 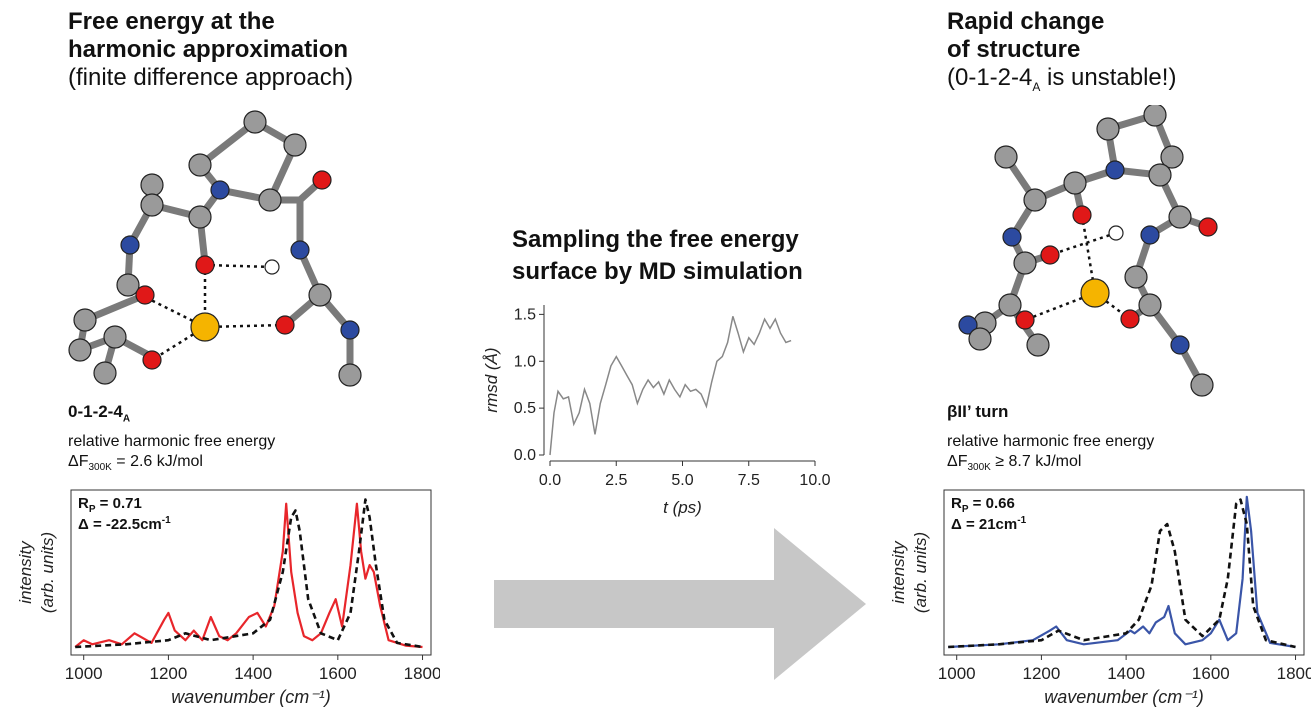 I want to click on right-energy: ΔF300K ≥ 8.7 kJ/mol, so click(x=1014, y=465).